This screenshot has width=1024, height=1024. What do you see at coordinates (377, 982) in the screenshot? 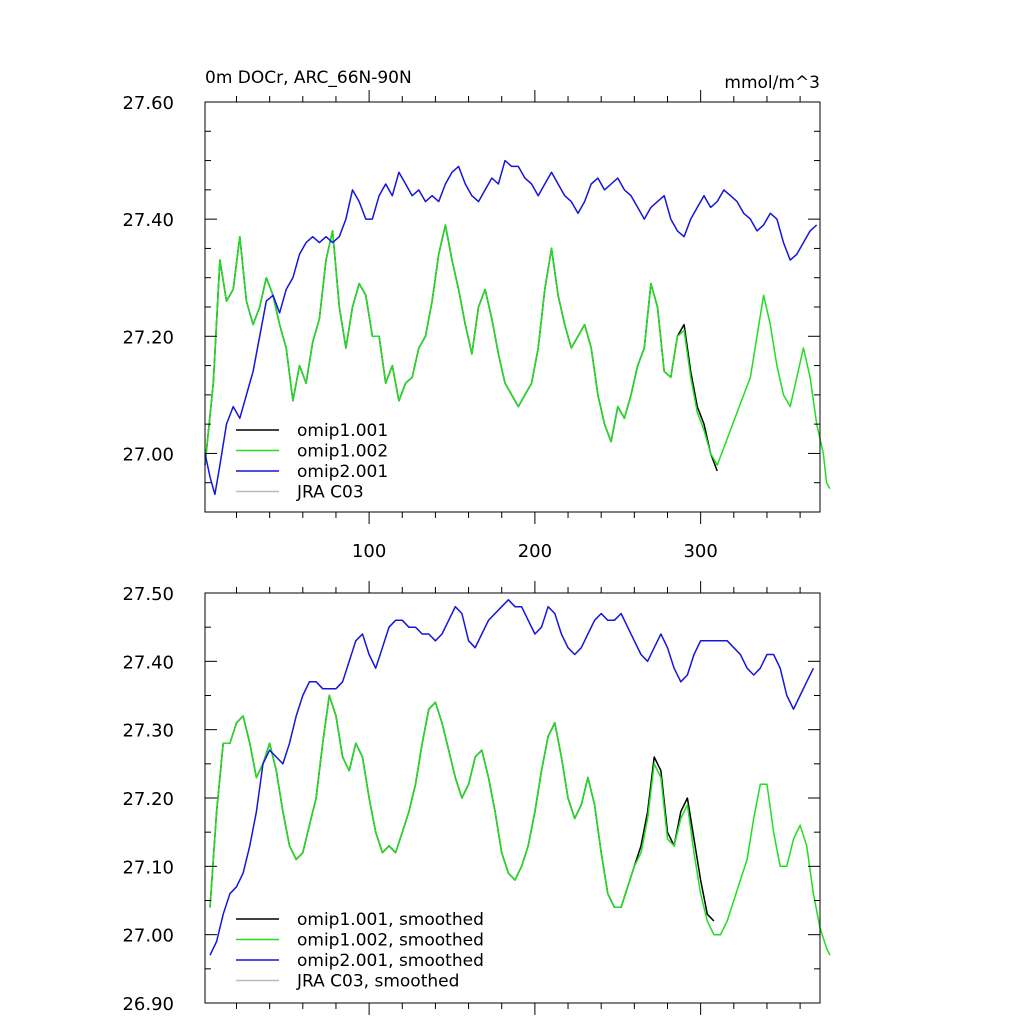
I see `legend-label: JRA C03, smoothed` at bounding box center [377, 982].